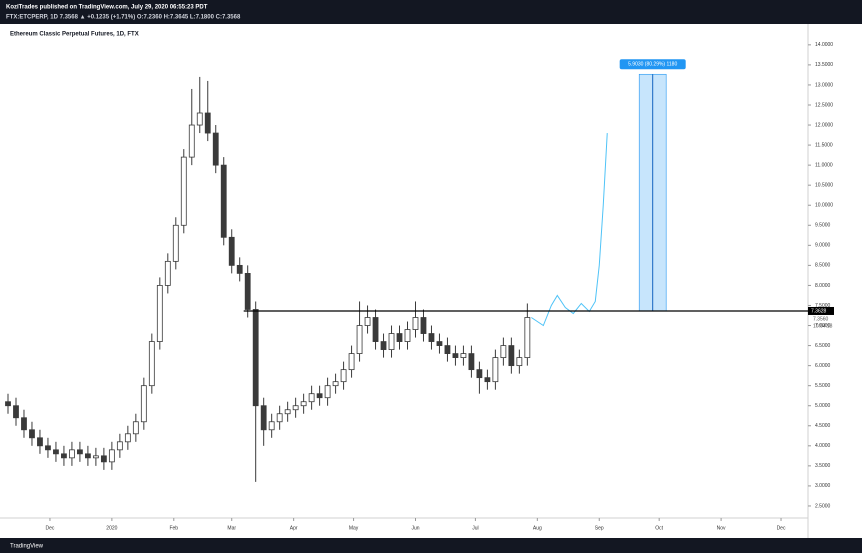 This screenshot has height=553, width=862. What do you see at coordinates (475, 528) in the screenshot?
I see `x-tick-label: Jul` at bounding box center [475, 528].